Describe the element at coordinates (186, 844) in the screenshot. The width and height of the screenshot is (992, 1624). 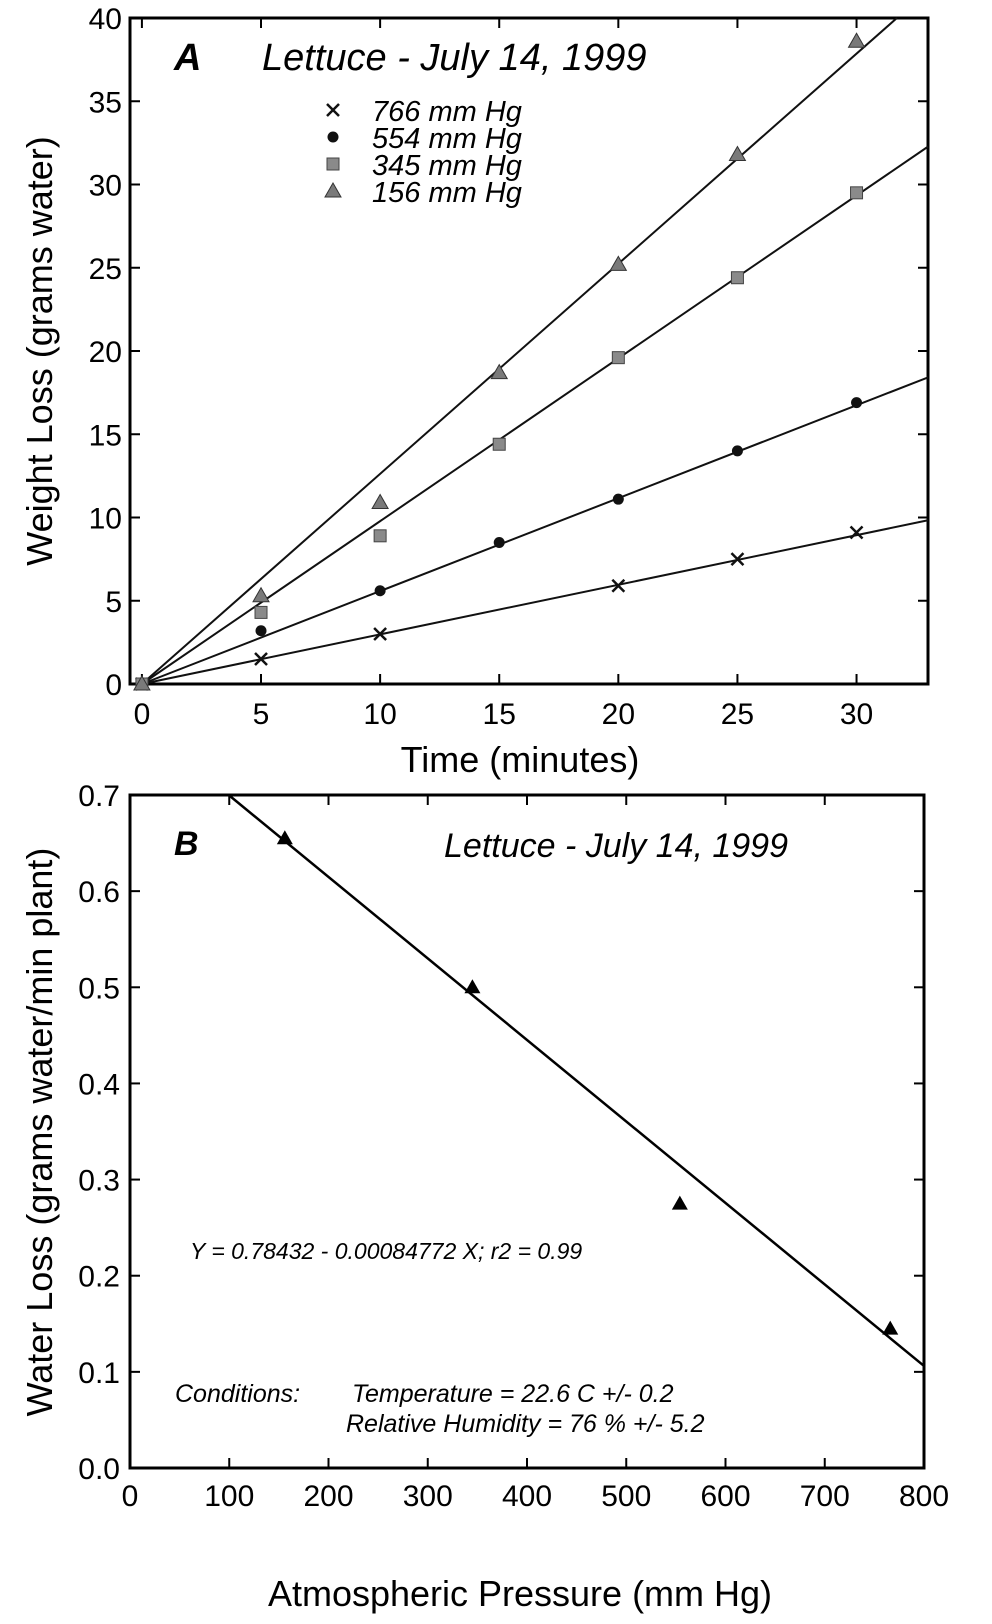
I see `panel-b-label: B` at that location.